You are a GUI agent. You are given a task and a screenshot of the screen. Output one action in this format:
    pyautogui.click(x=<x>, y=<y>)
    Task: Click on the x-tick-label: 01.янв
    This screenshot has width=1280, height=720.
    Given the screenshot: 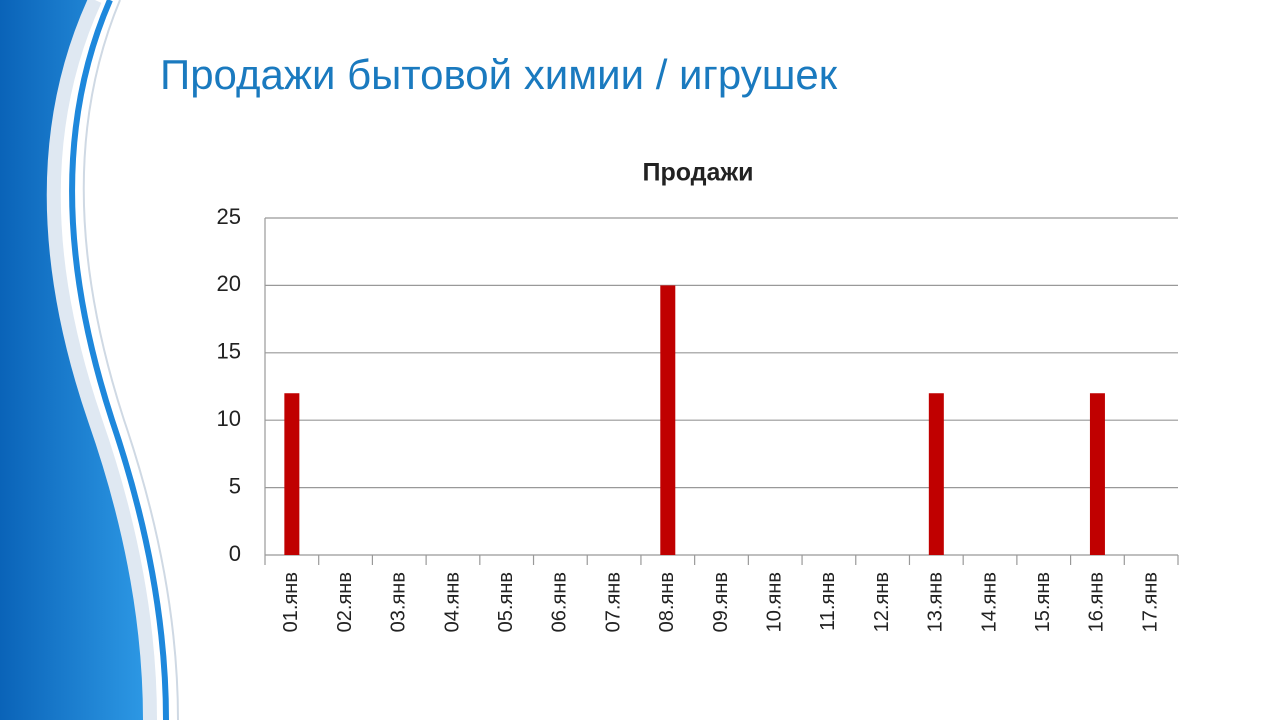 What is the action you would take?
    pyautogui.click(x=291, y=602)
    